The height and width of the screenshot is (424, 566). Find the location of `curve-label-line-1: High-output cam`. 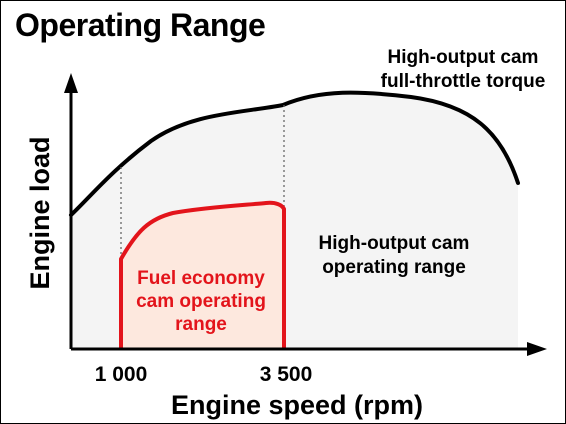

curve-label-line-1: High-output cam is located at coordinates (463, 57).